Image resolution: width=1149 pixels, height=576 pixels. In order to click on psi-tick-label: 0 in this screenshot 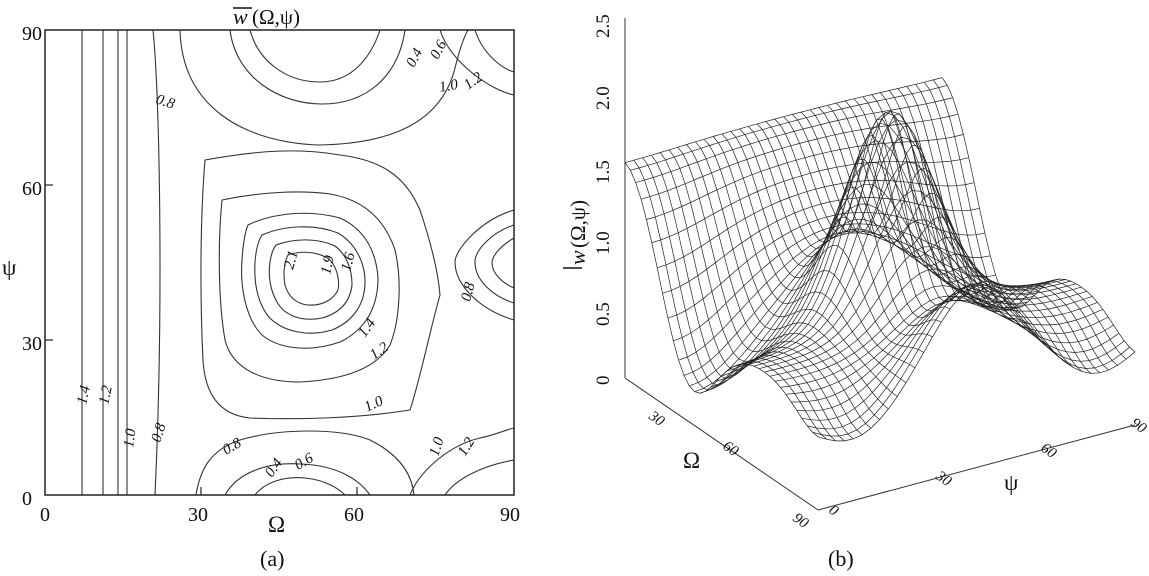, I will do `click(834, 511)`.